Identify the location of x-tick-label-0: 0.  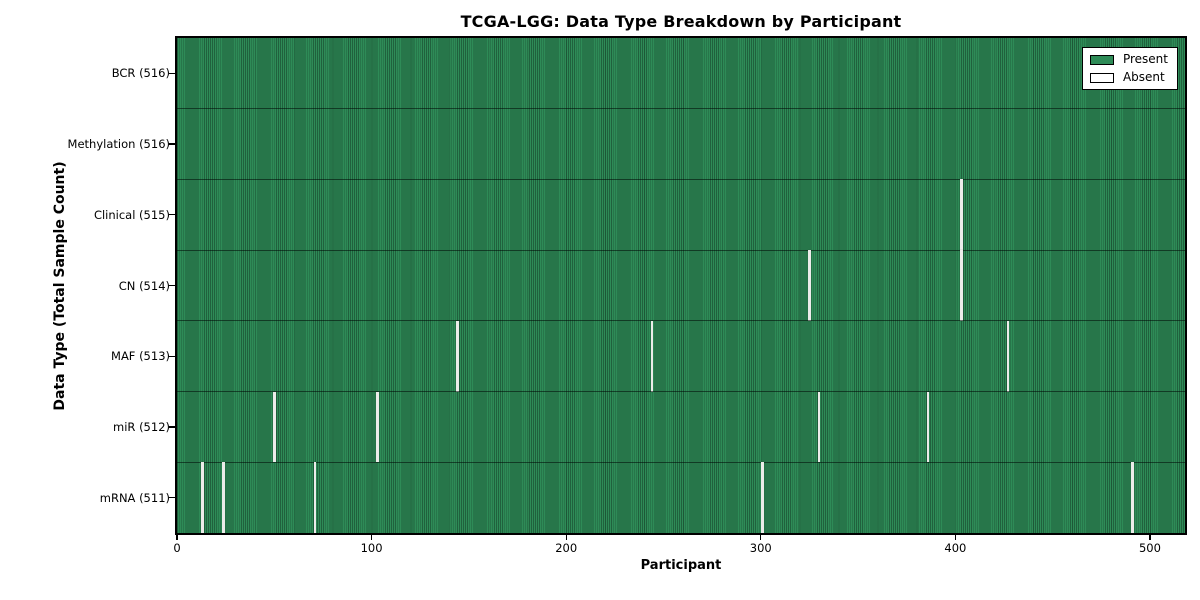
(177, 548).